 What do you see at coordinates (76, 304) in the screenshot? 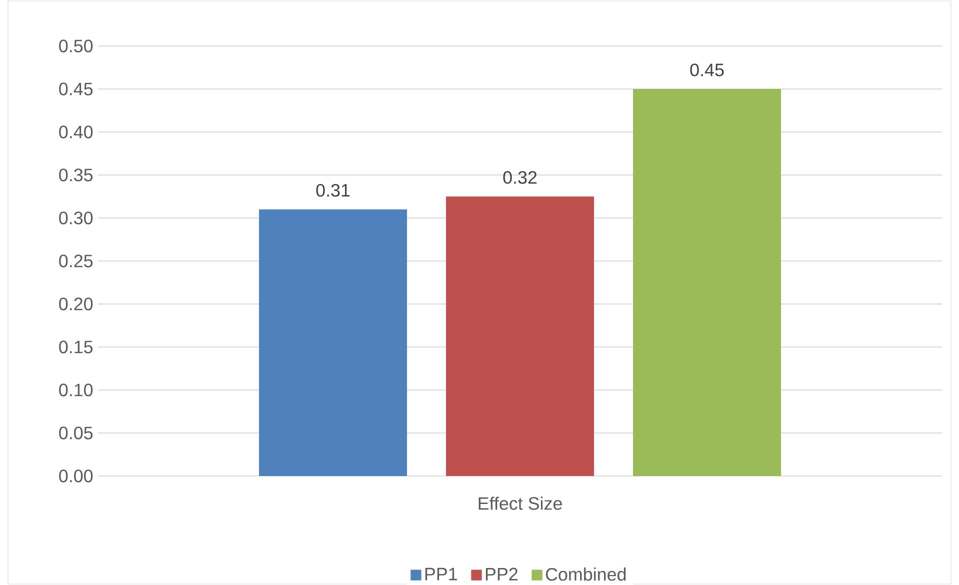
I see `y-tick-label: 0.20` at bounding box center [76, 304].